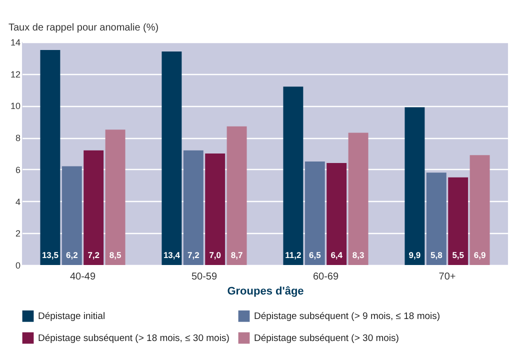  What do you see at coordinates (325, 277) in the screenshot?
I see `x-tick-label: 60-69` at bounding box center [325, 277].